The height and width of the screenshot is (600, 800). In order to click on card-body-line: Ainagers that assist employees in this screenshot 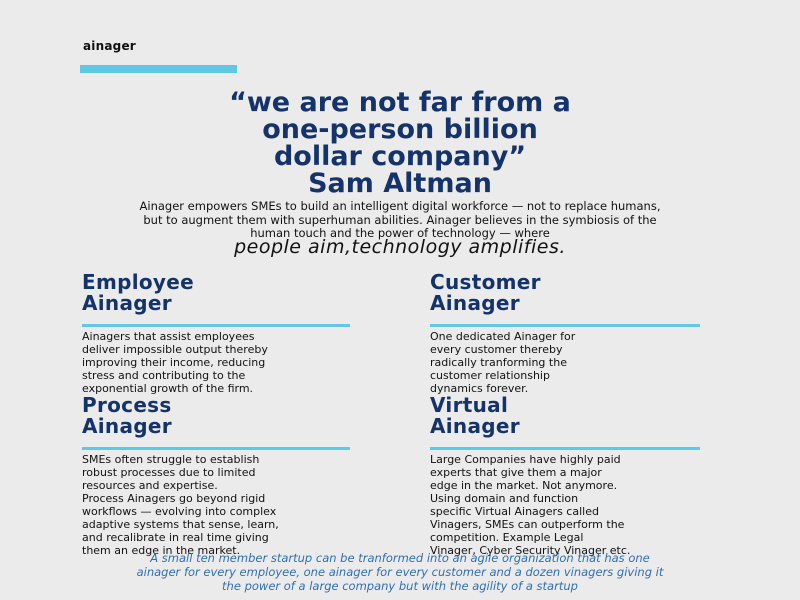, I will do `click(168, 336)`.